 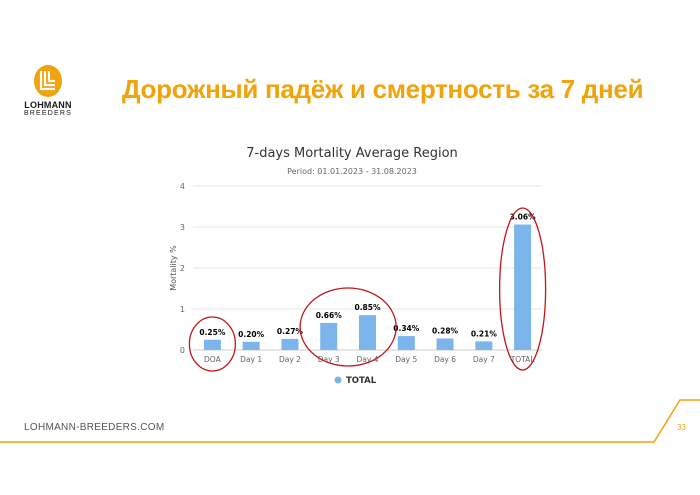 What do you see at coordinates (173, 268) in the screenshot?
I see `y-axis-label: Mortality %` at bounding box center [173, 268].